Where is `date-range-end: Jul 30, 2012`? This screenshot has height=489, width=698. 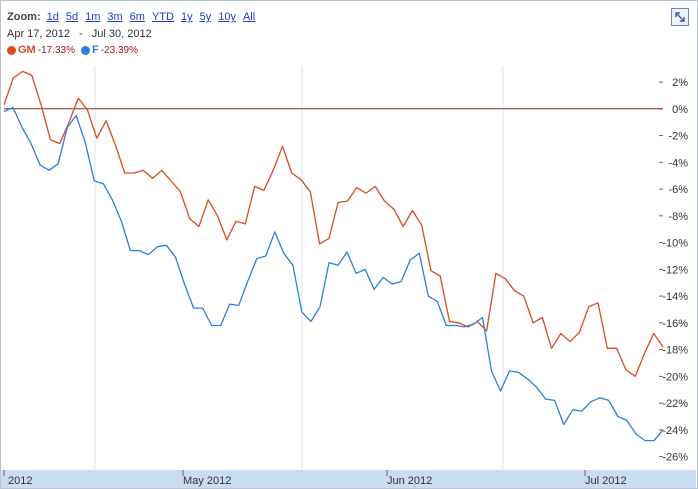 date-range-end: Jul 30, 2012 is located at coordinates (121, 34).